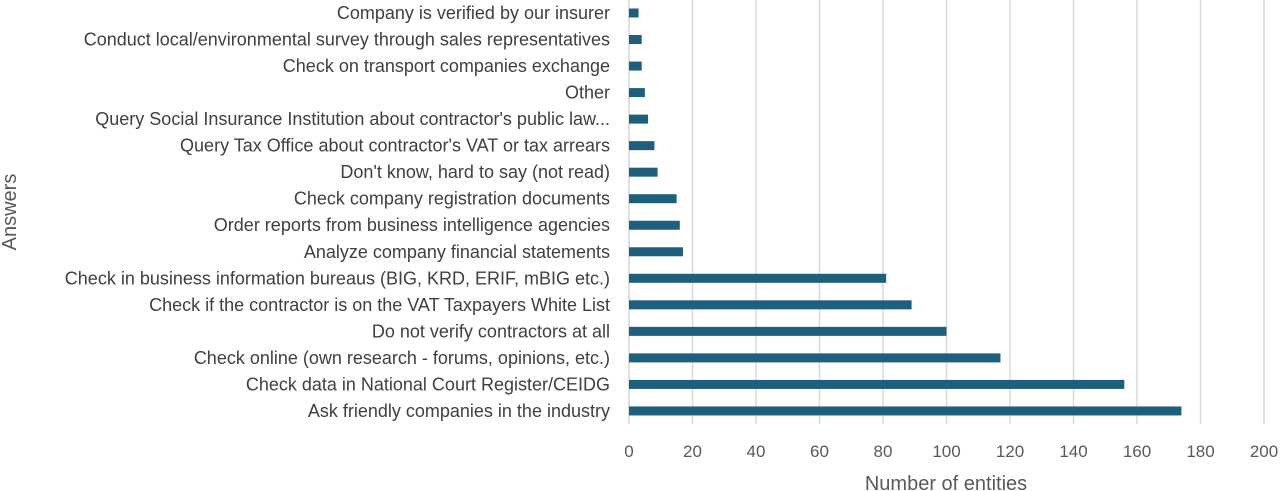  What do you see at coordinates (491, 331) in the screenshot?
I see `category-label: Do not verify contractors at all` at bounding box center [491, 331].